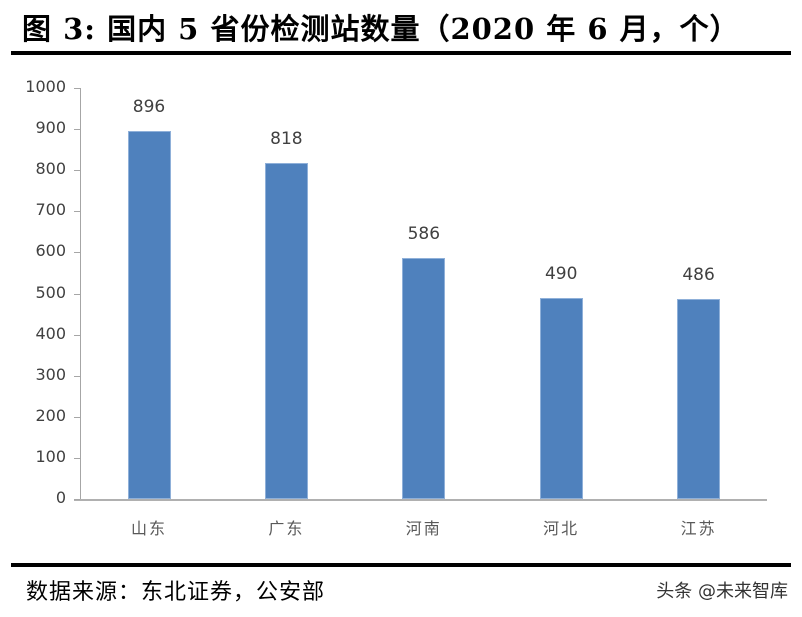 This screenshot has width=802, height=617. I want to click on x-category-label: 河南, so click(423, 528).